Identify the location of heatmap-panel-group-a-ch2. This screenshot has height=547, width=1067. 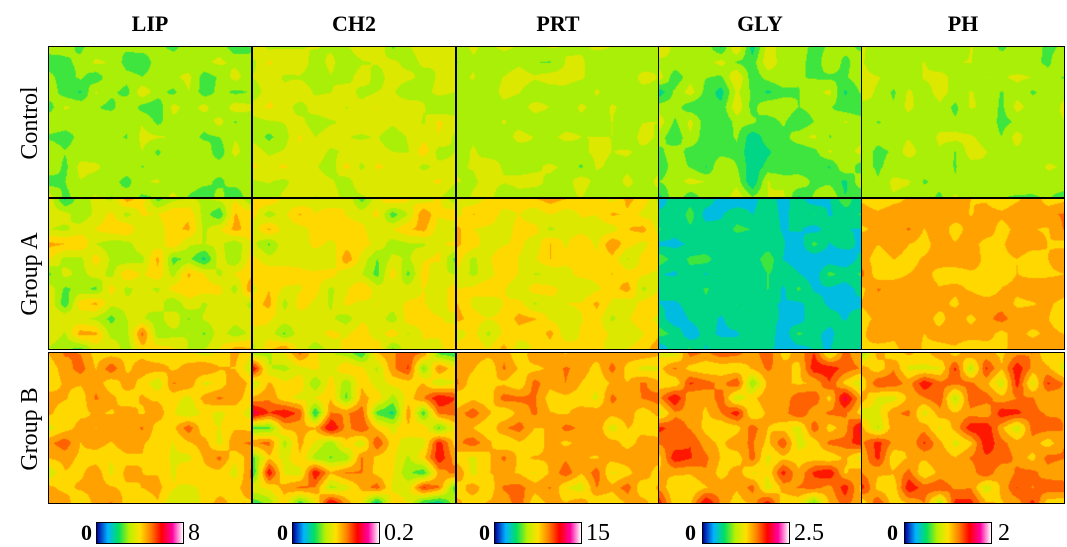
(354, 274).